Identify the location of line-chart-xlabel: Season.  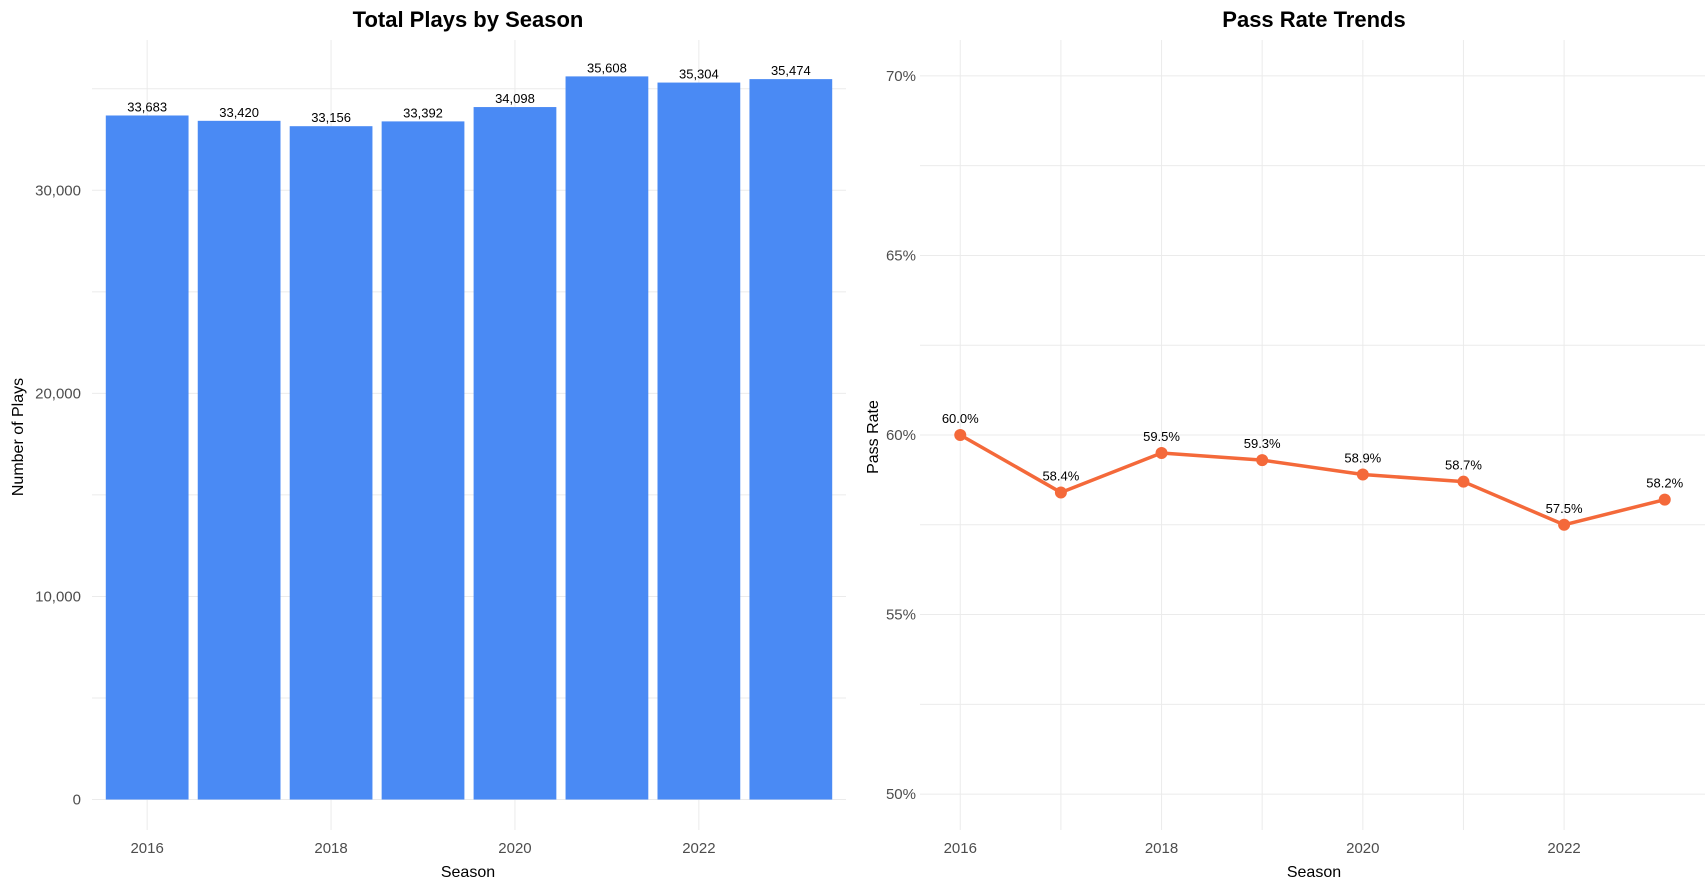
(1314, 872).